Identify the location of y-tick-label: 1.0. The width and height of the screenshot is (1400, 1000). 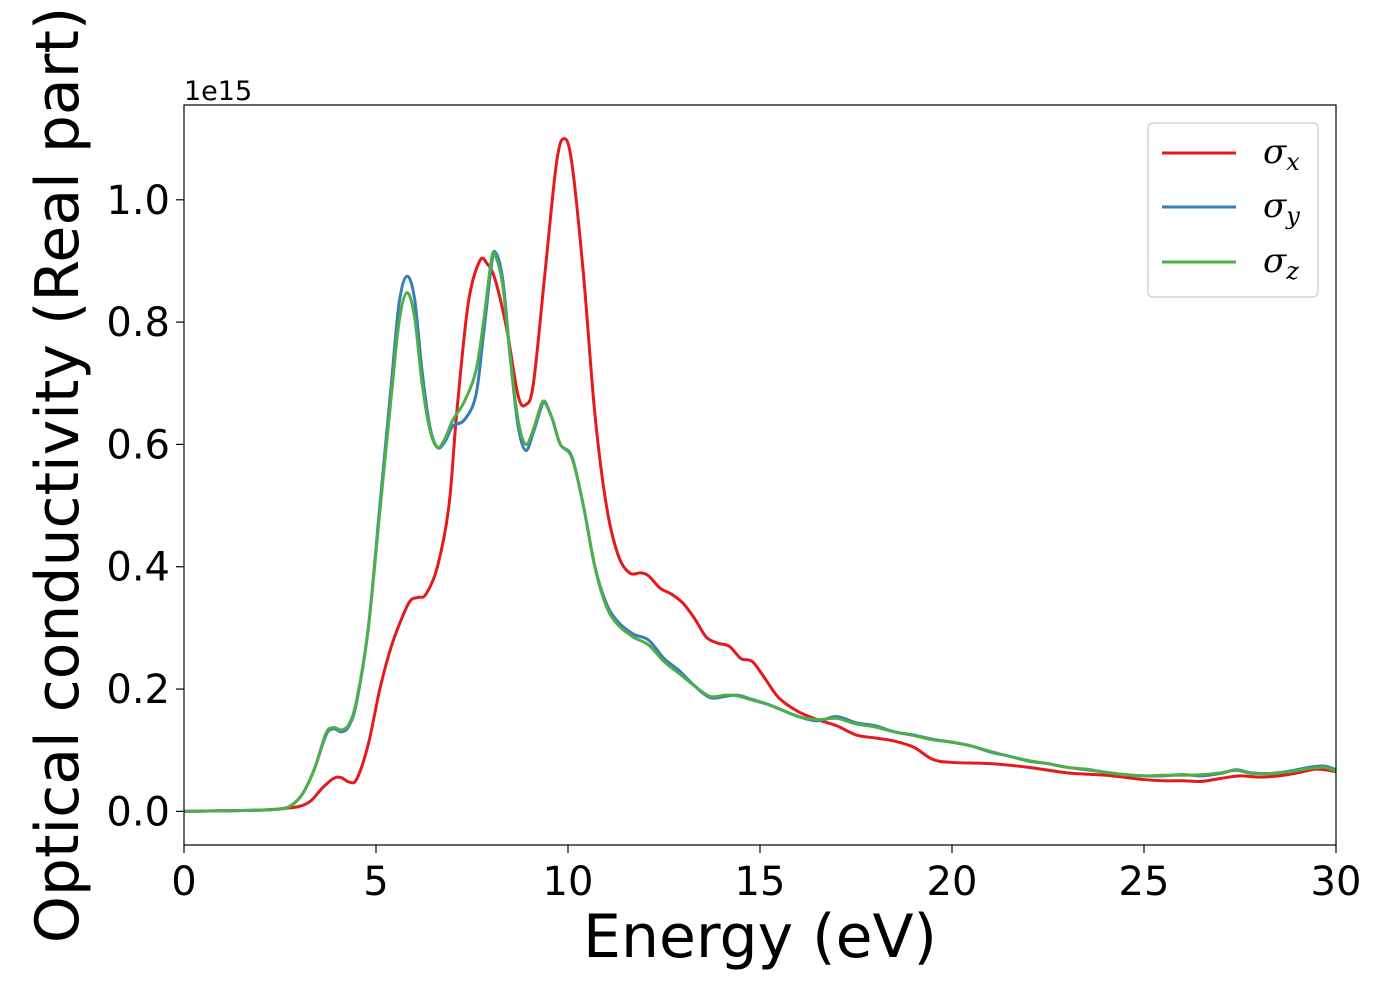
(138, 201).